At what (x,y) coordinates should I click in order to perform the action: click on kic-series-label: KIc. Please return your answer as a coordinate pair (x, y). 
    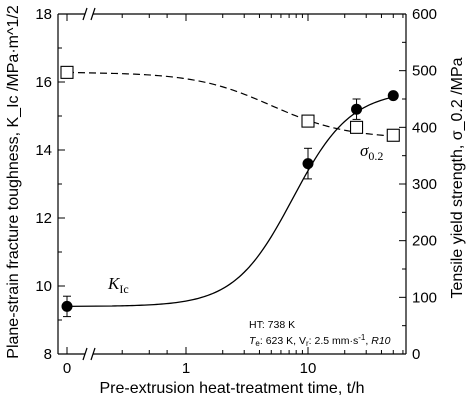
    Looking at the image, I should click on (118, 285).